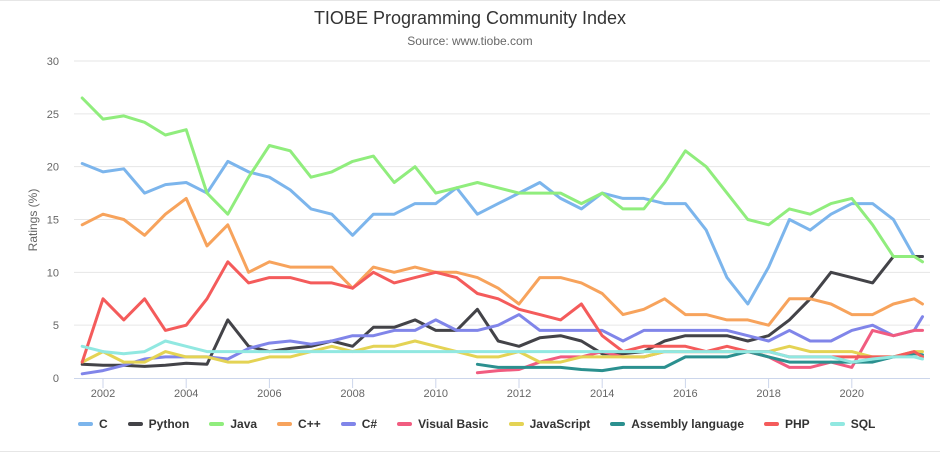 The height and width of the screenshot is (459, 940). Describe the element at coordinates (53, 168) in the screenshot. I see `y-tick-label: 20` at that location.